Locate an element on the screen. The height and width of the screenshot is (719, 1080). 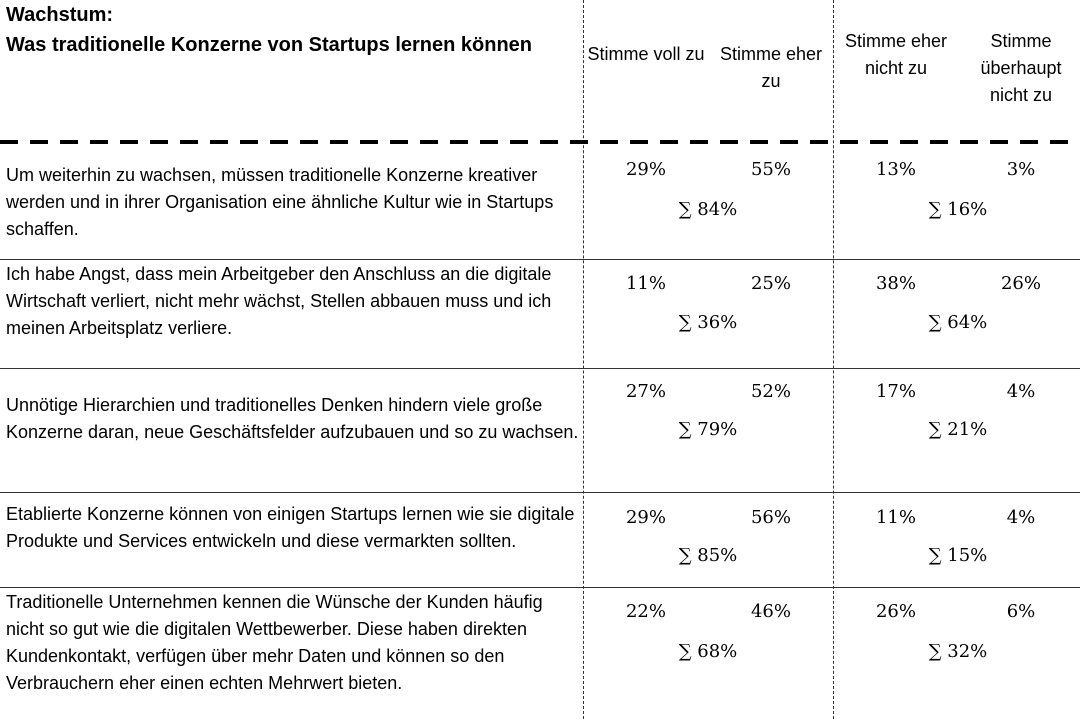
value-ueberhaupt-nicht-zu: 3% is located at coordinates (1021, 169).